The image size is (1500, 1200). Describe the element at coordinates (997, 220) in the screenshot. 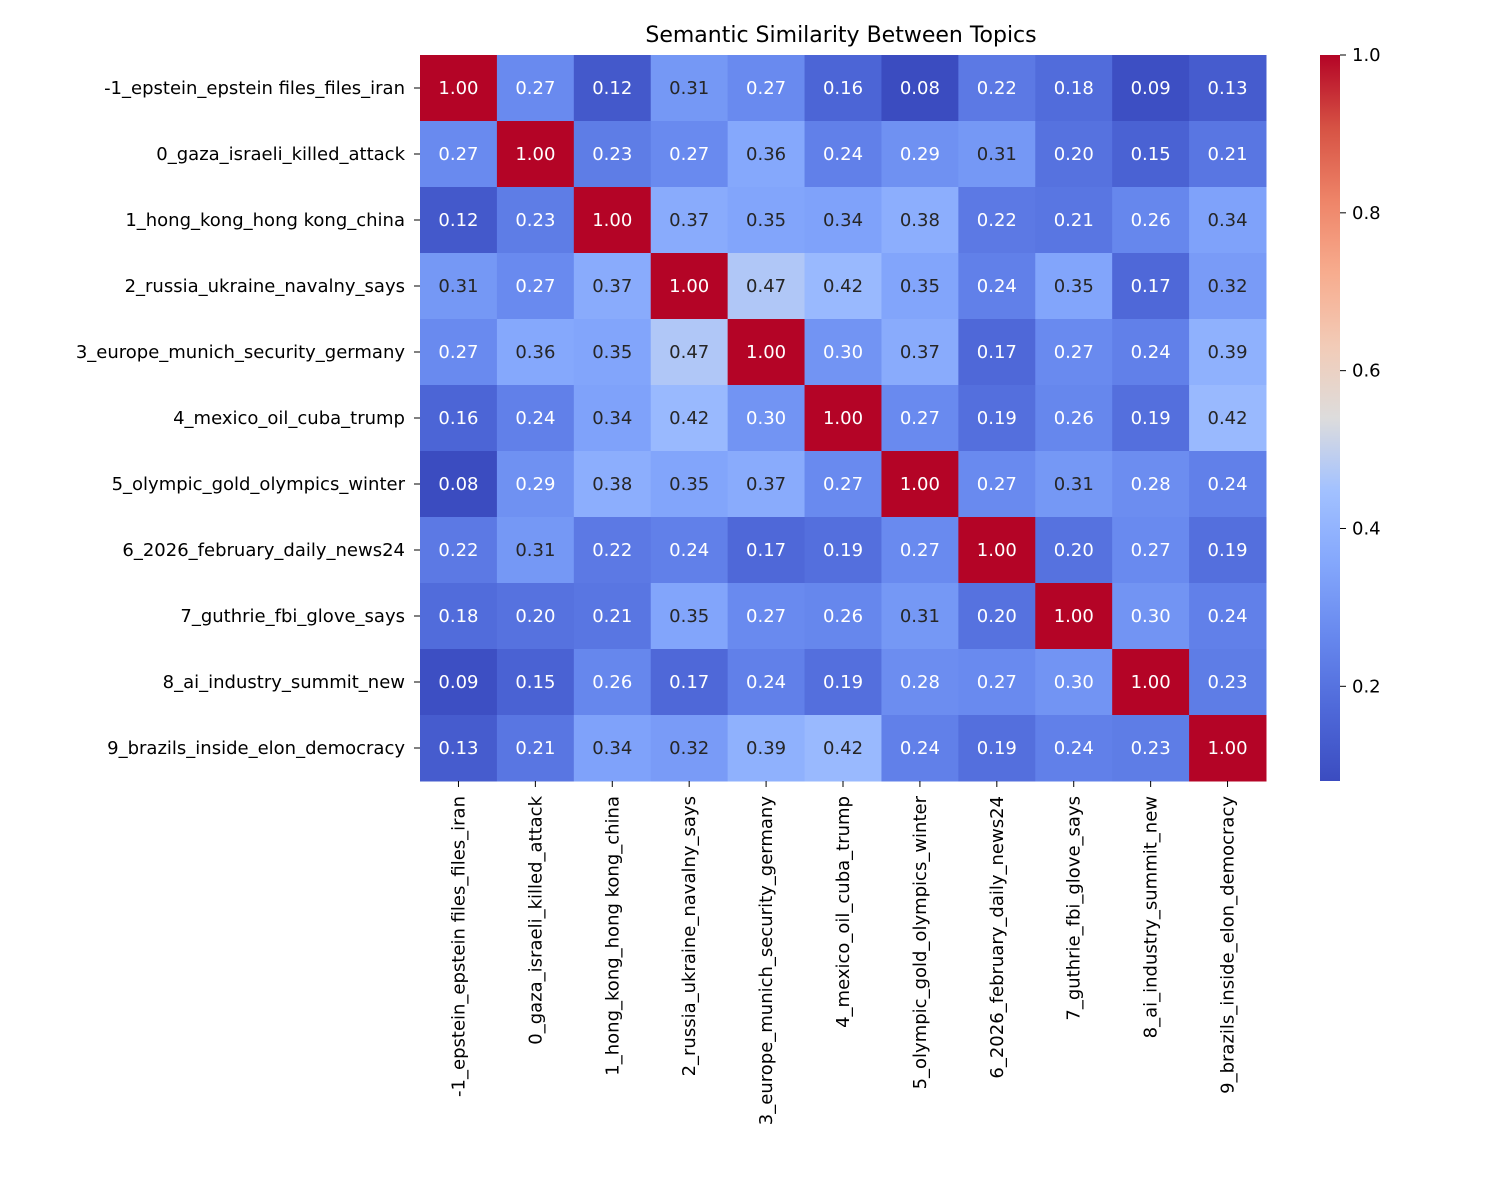

I see `cell-value-label: 0.22` at that location.